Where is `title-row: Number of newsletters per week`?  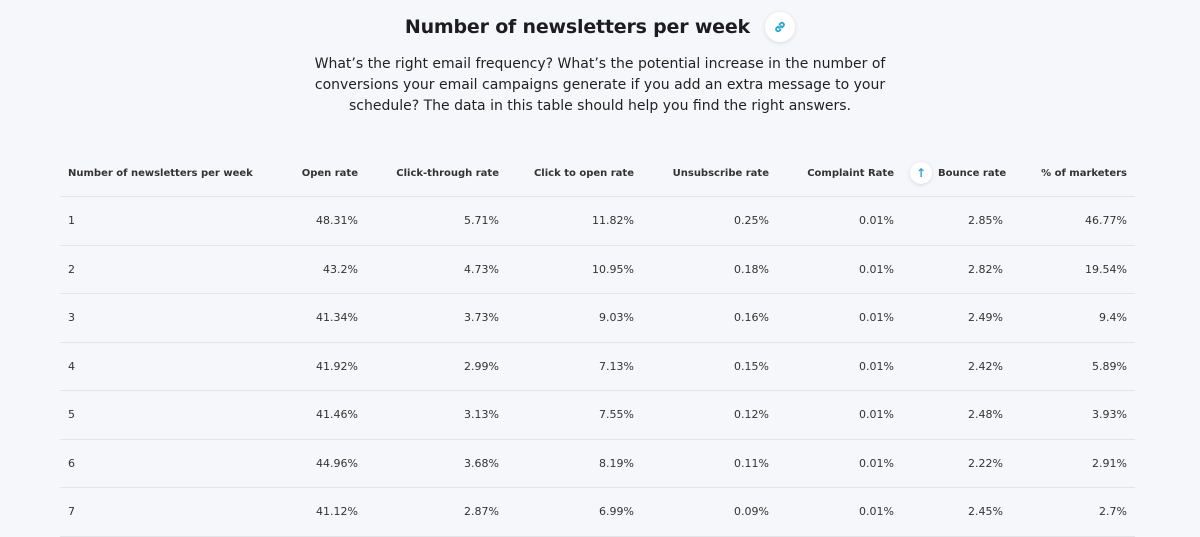
title-row: Number of newsletters per week is located at coordinates (600, 27).